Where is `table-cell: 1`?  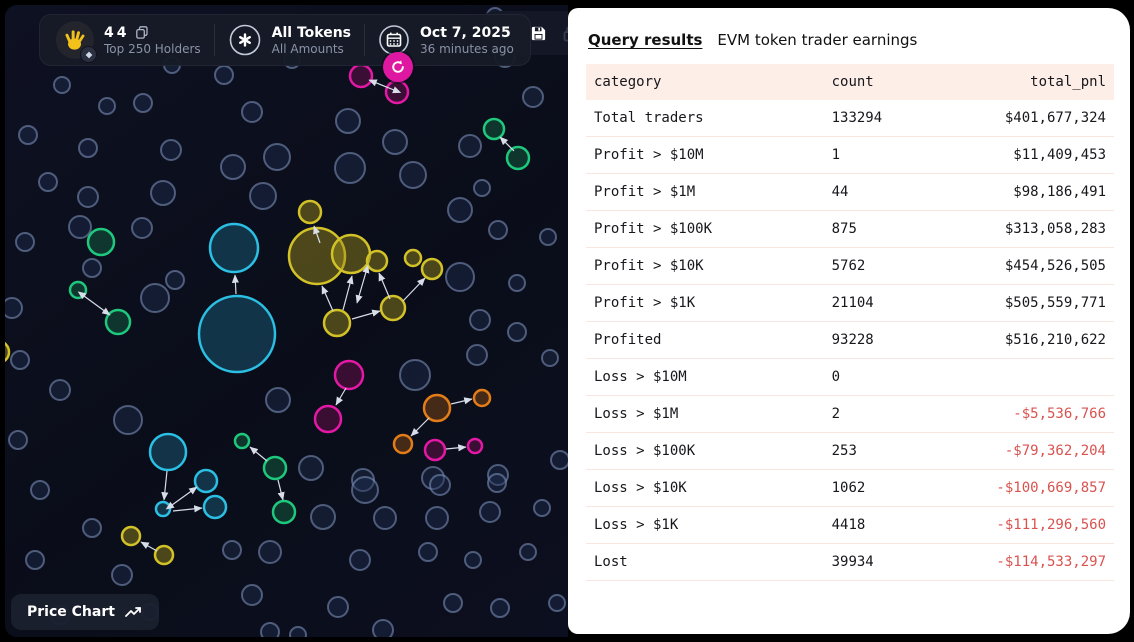
table-cell: 1 is located at coordinates (900, 155).